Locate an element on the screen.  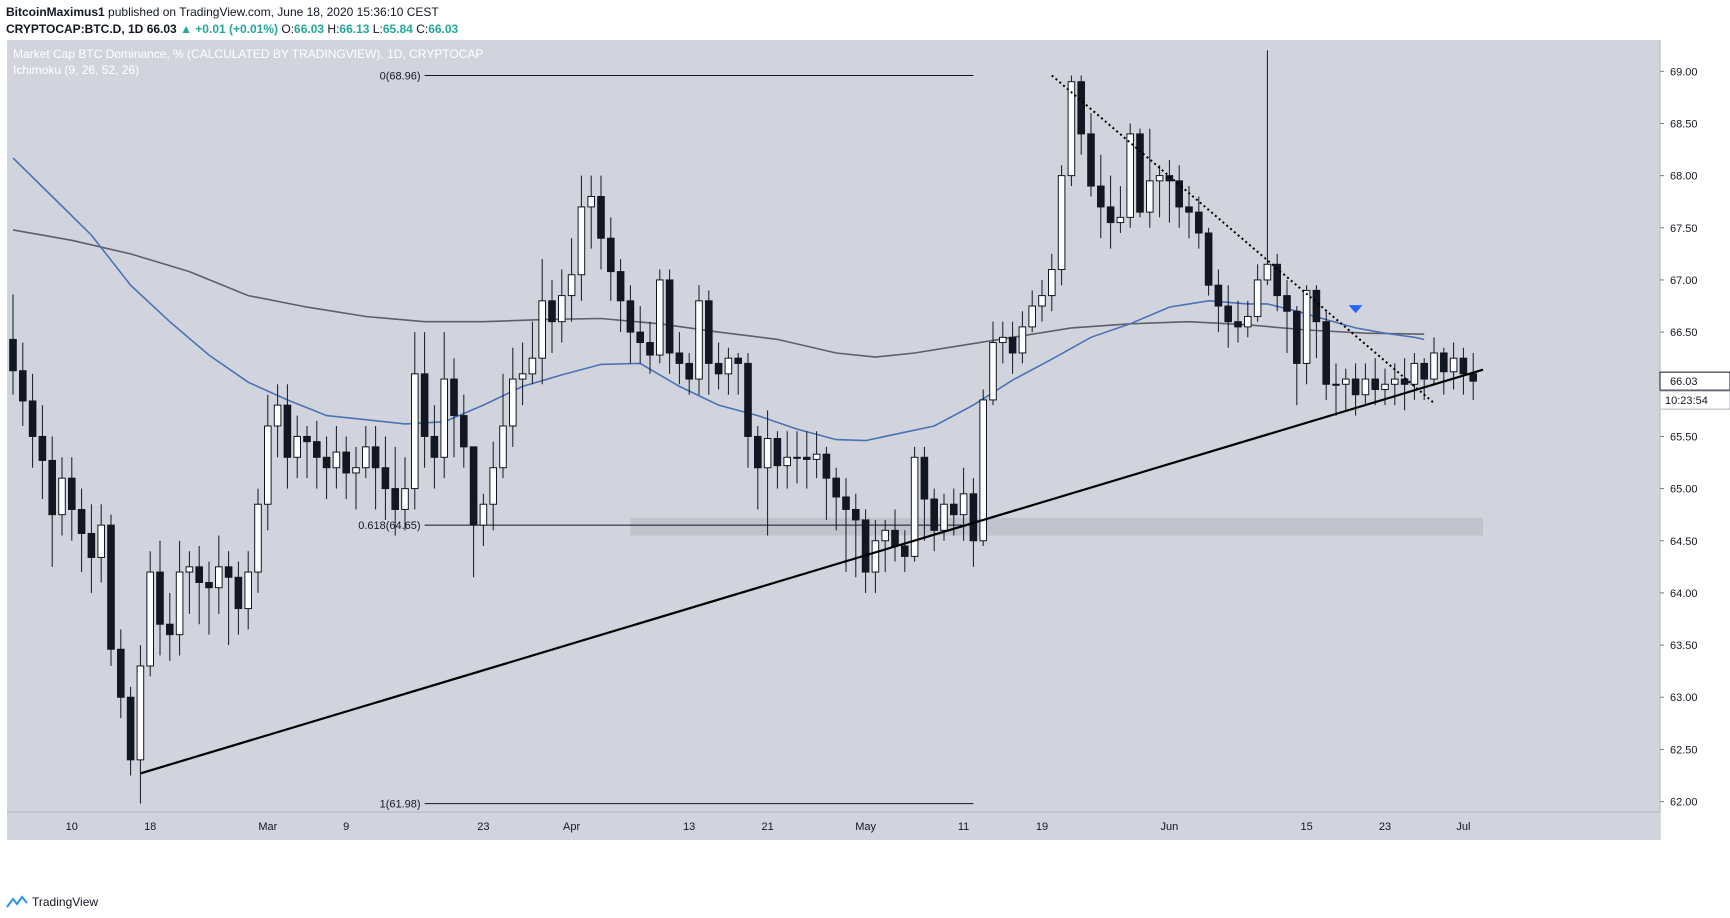
ichimoku-gray-line is located at coordinates (718, 293).